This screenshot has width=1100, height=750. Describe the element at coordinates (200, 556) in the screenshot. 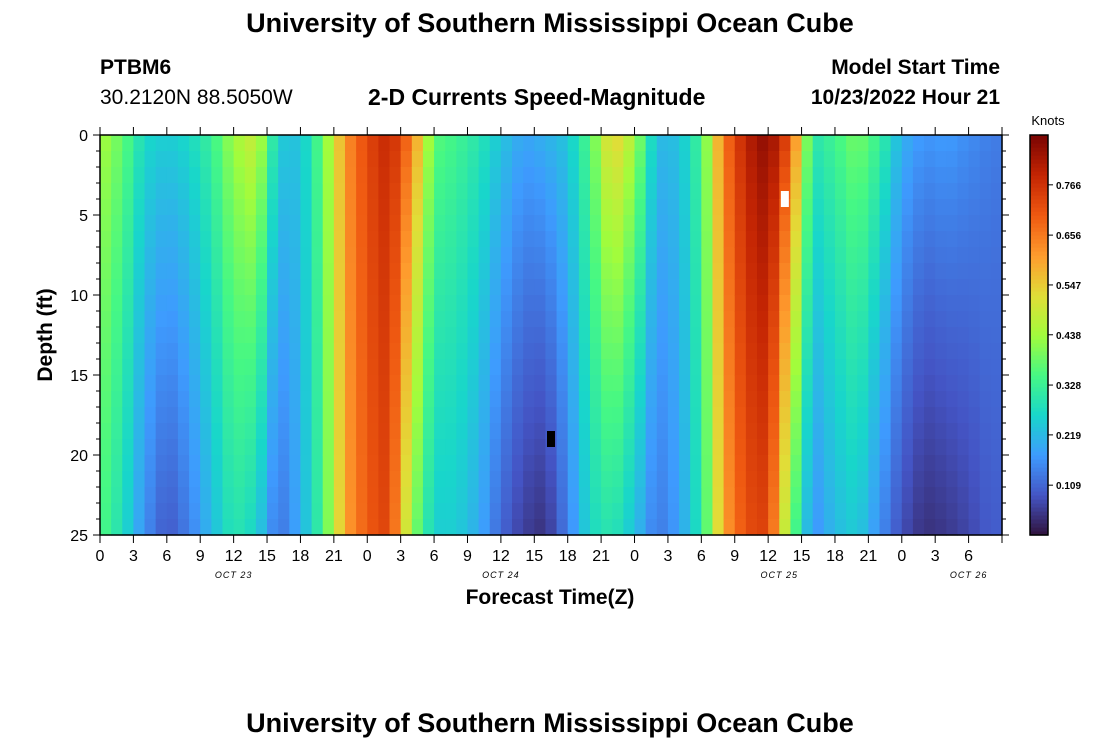

I see `x-tick-label: 9` at that location.